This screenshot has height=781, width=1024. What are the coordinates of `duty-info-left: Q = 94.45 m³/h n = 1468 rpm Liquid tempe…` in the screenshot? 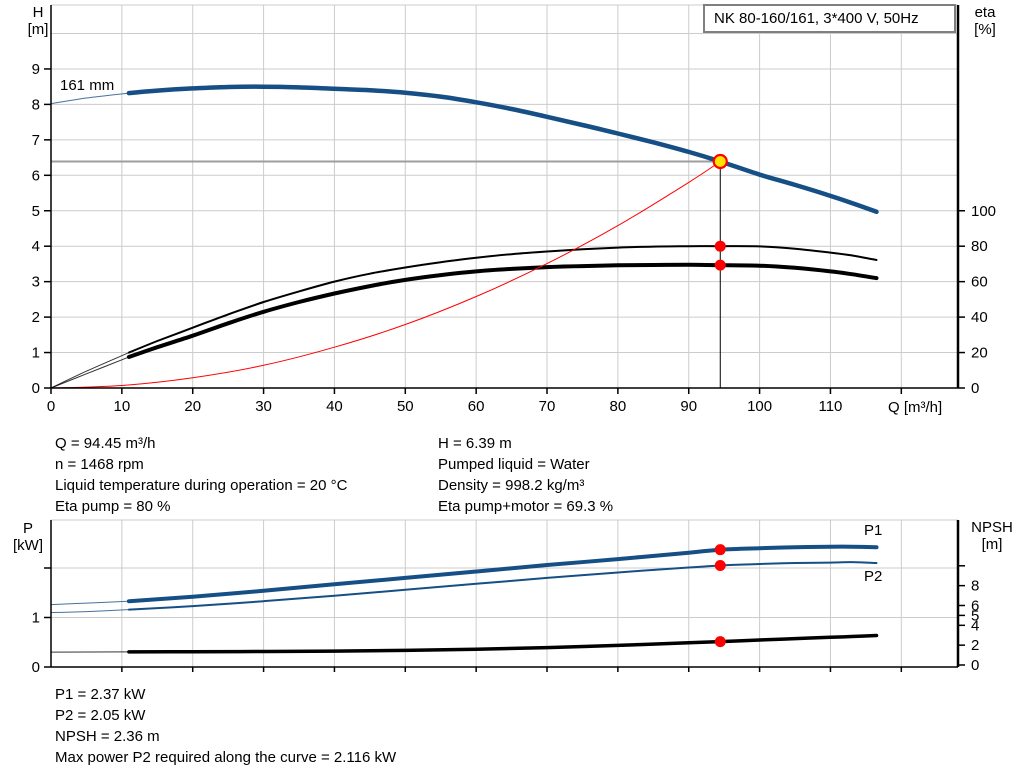 It's located at (201, 475).